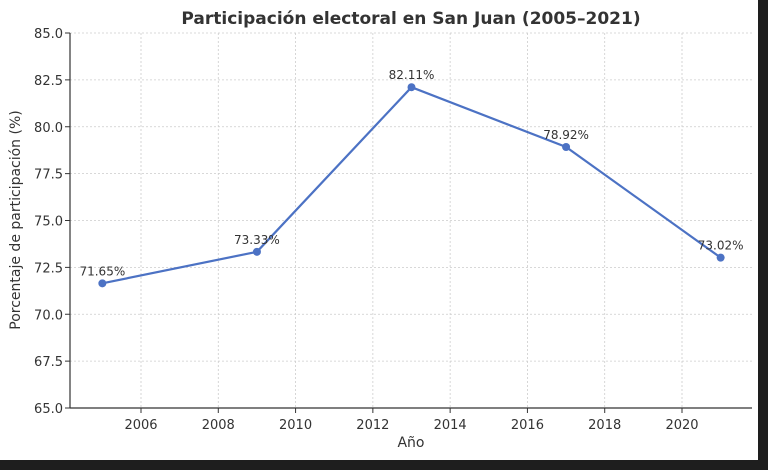 This screenshot has width=768, height=470. What do you see at coordinates (140, 425) in the screenshot?
I see `x-tick-label: 2006` at bounding box center [140, 425].